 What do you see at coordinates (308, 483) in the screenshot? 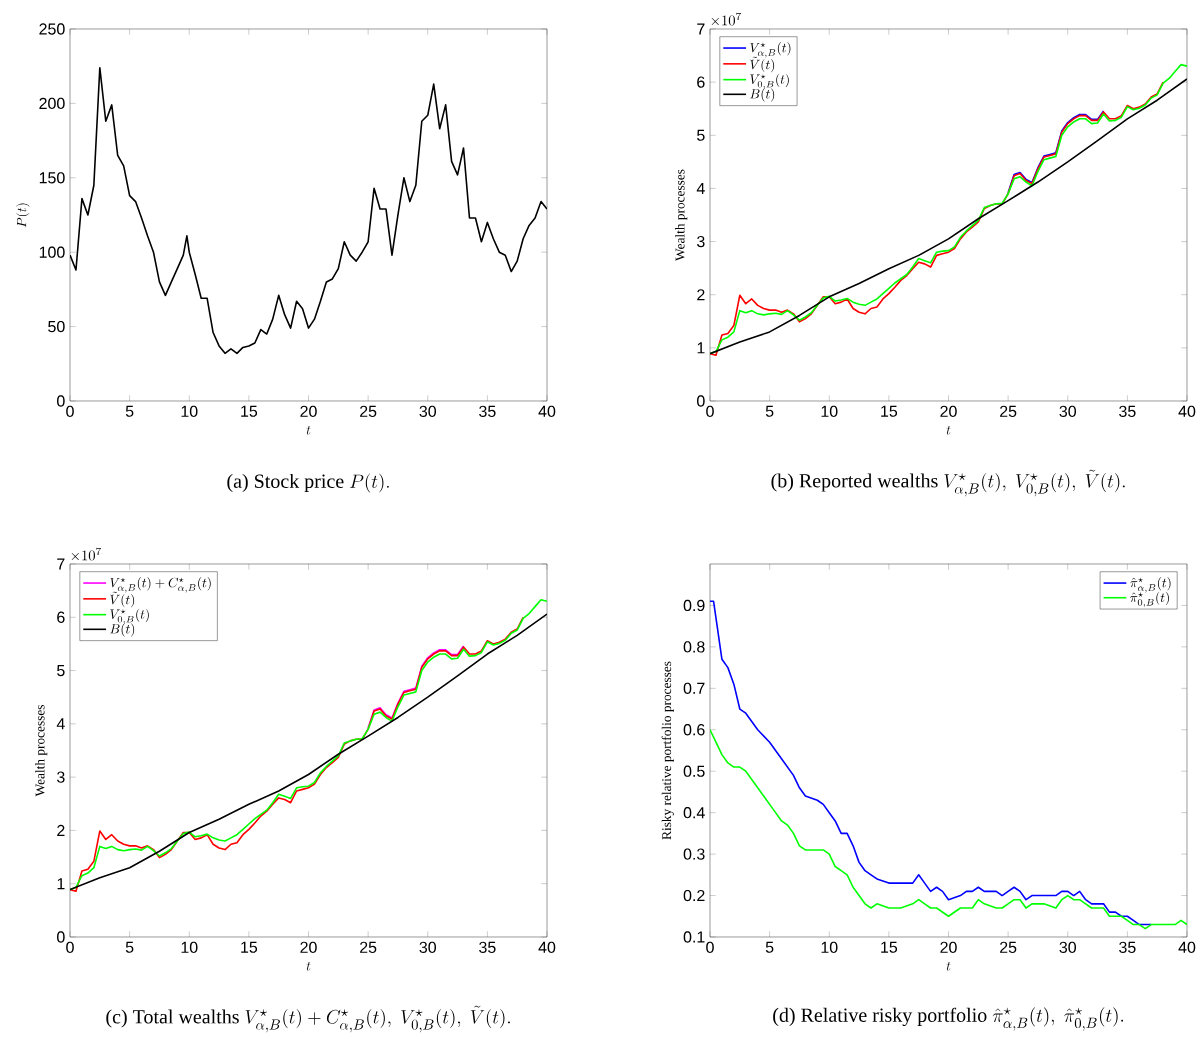
I see `text: $\text{(a) Stock price } P(t).$` at bounding box center [308, 483].